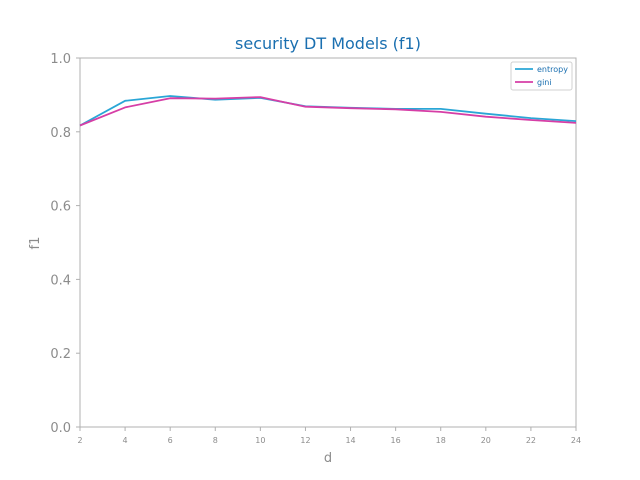 This screenshot has height=480, width=640. I want to click on x-axis-label: d, so click(328, 458).